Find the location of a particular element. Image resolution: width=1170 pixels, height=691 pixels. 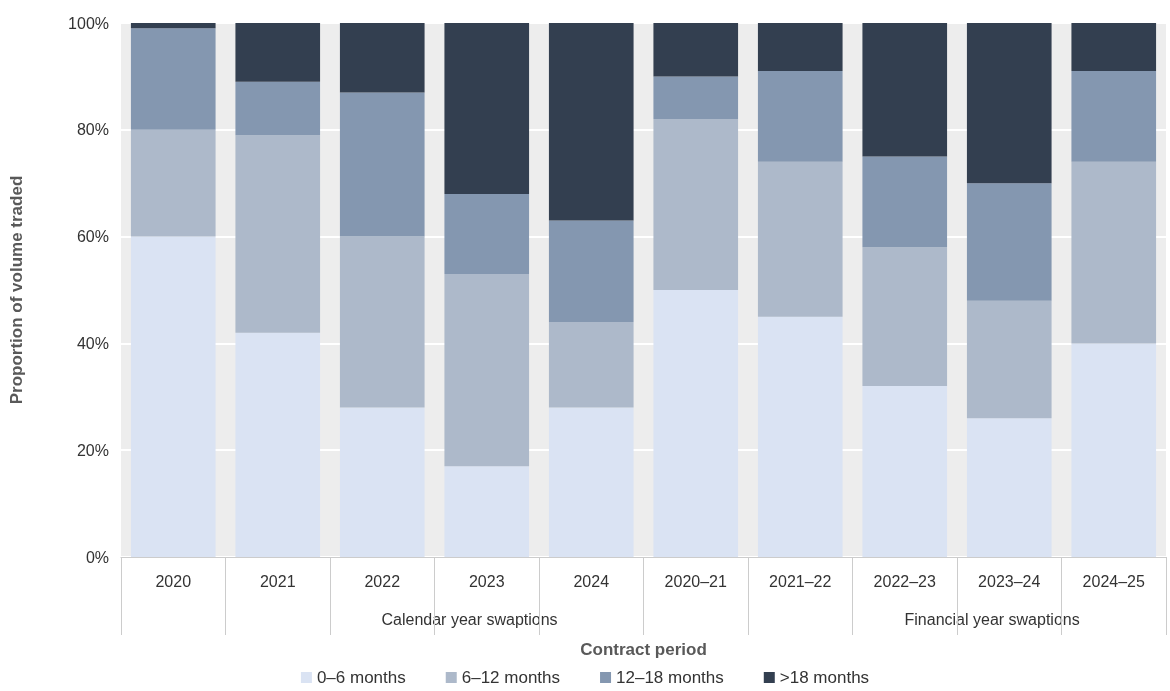

y-tick-label: 60% is located at coordinates (92, 237).